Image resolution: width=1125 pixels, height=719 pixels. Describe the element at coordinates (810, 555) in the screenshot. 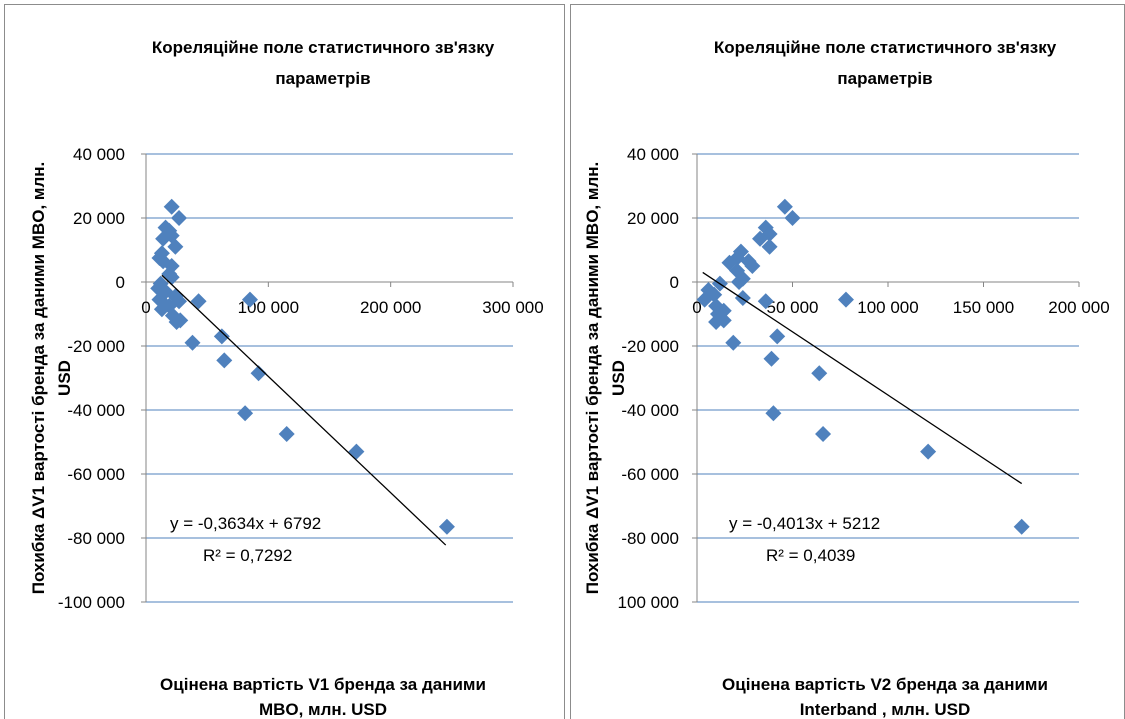

I see `r-squared-label: R² = 0,4039` at that location.